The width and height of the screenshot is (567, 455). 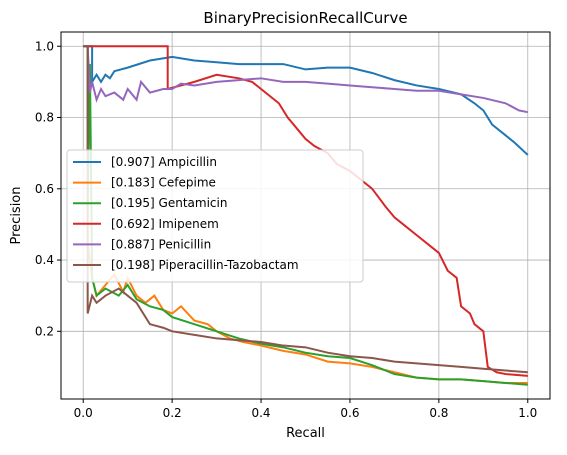 What do you see at coordinates (161, 244) in the screenshot?
I see `legend-label: [0.887] Penicillin` at bounding box center [161, 244].